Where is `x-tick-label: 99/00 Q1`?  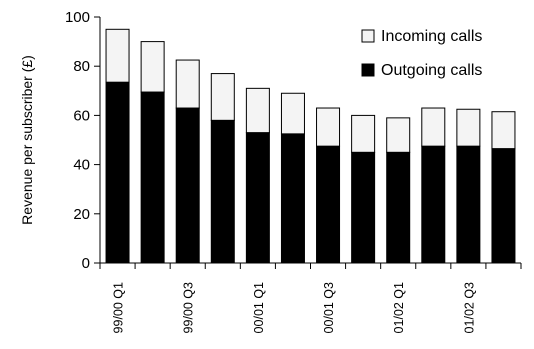
x-tick-label: 99/00 Q1 is located at coordinates (119, 307).